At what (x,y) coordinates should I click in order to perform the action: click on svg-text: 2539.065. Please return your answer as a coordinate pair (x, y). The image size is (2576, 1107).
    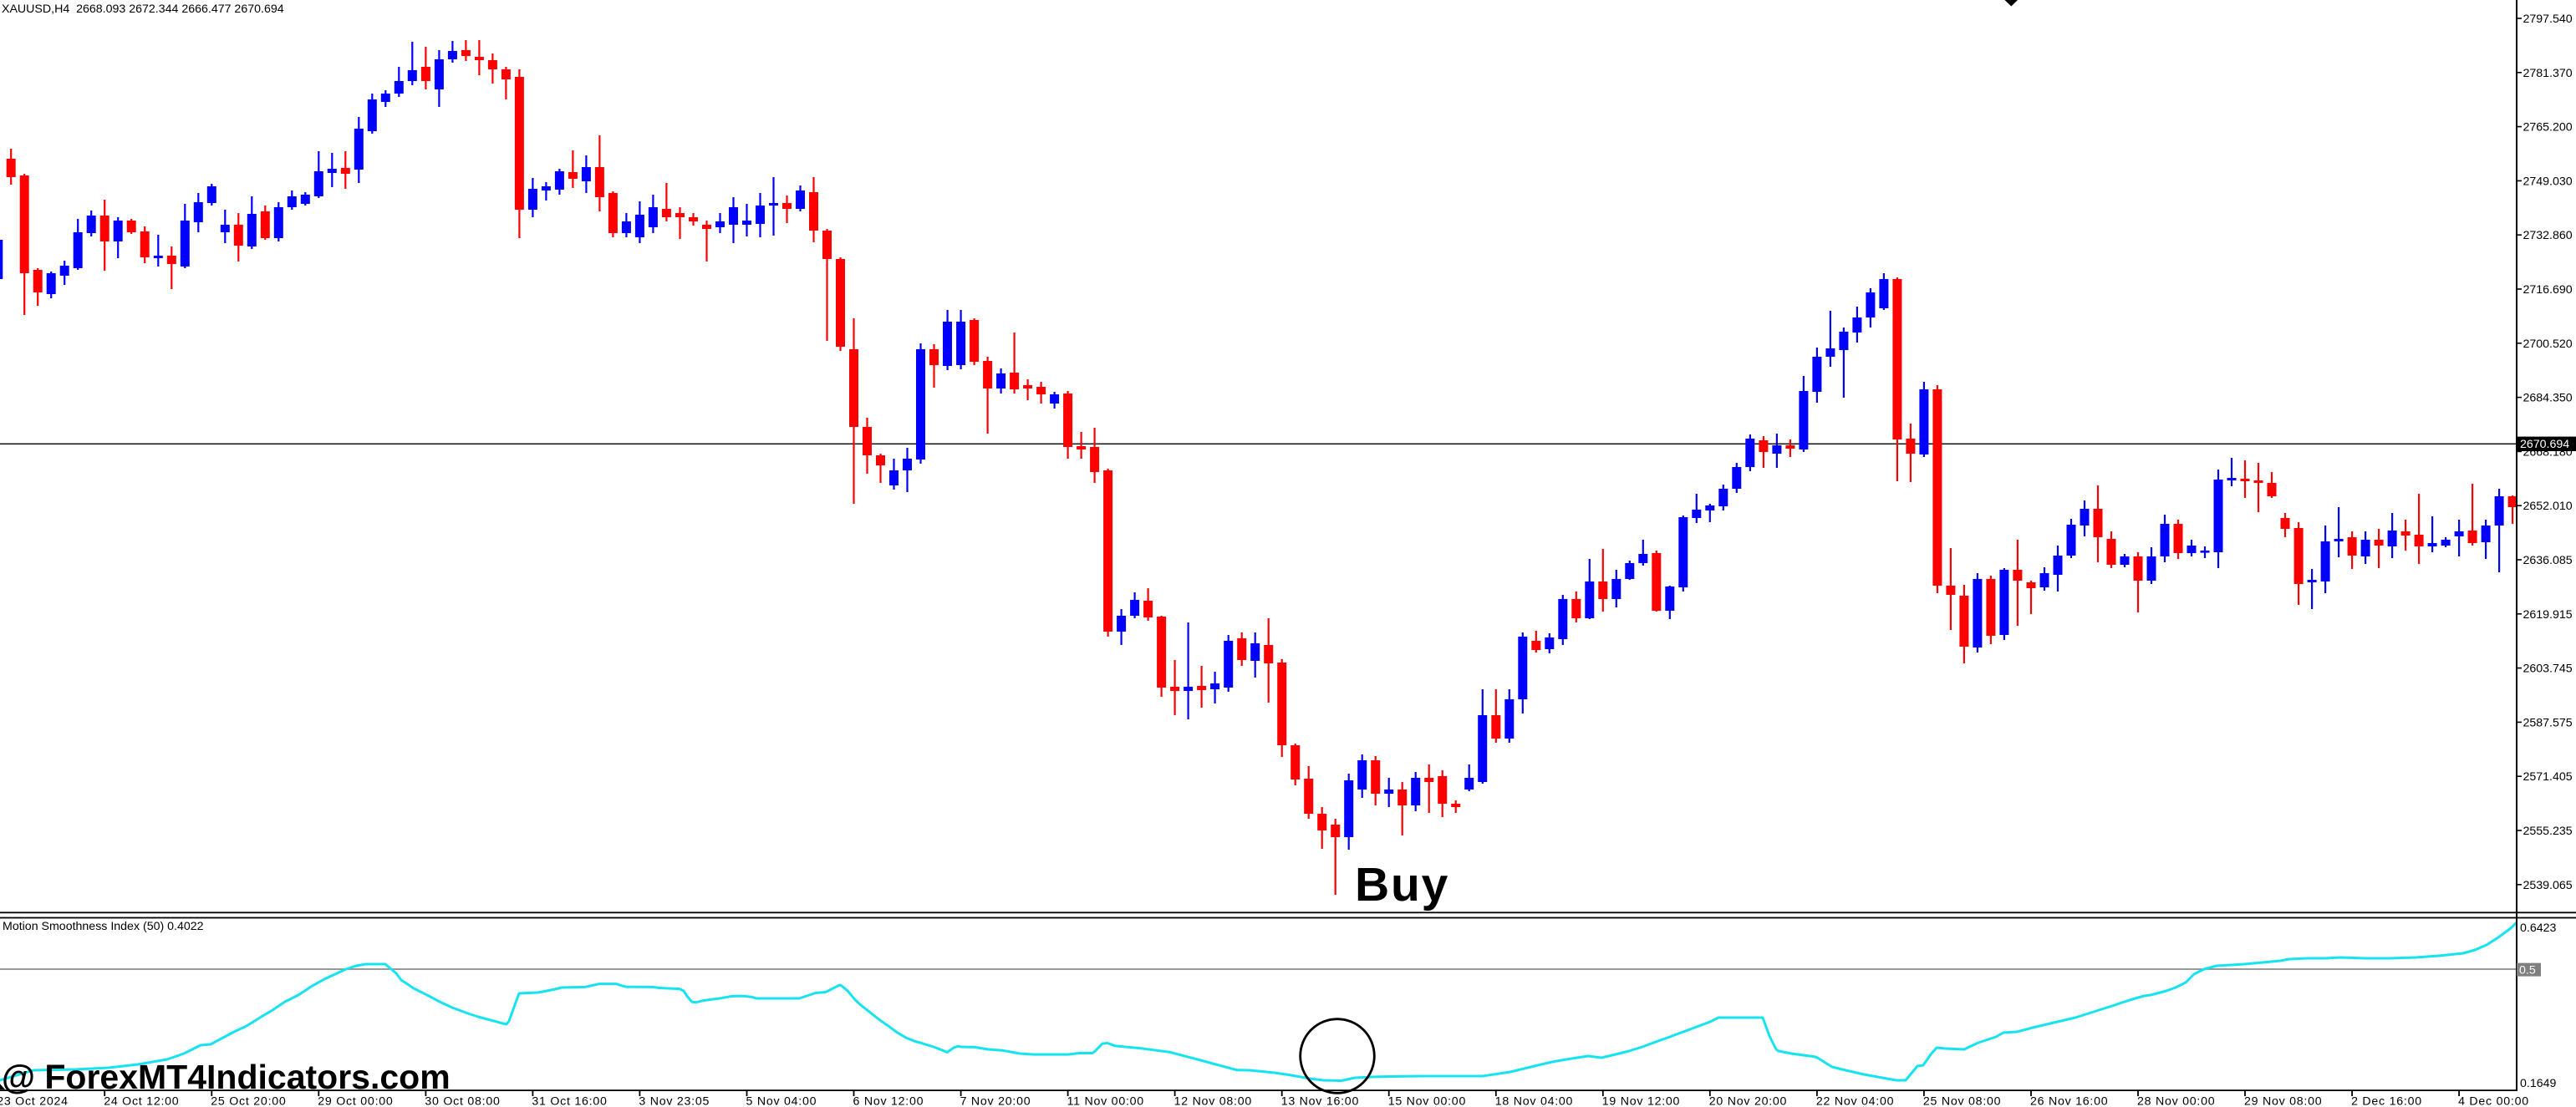
    Looking at the image, I should click on (2548, 886).